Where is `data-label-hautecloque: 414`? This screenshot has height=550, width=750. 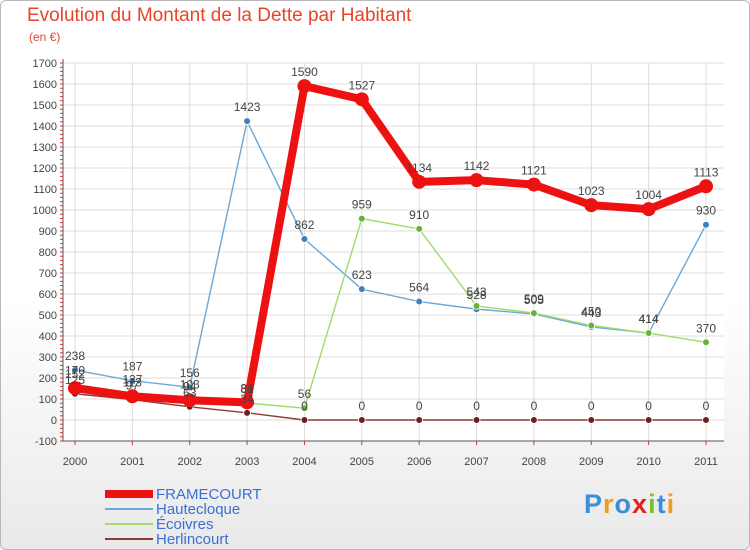
data-label-hautecloque: 414 is located at coordinates (649, 319).